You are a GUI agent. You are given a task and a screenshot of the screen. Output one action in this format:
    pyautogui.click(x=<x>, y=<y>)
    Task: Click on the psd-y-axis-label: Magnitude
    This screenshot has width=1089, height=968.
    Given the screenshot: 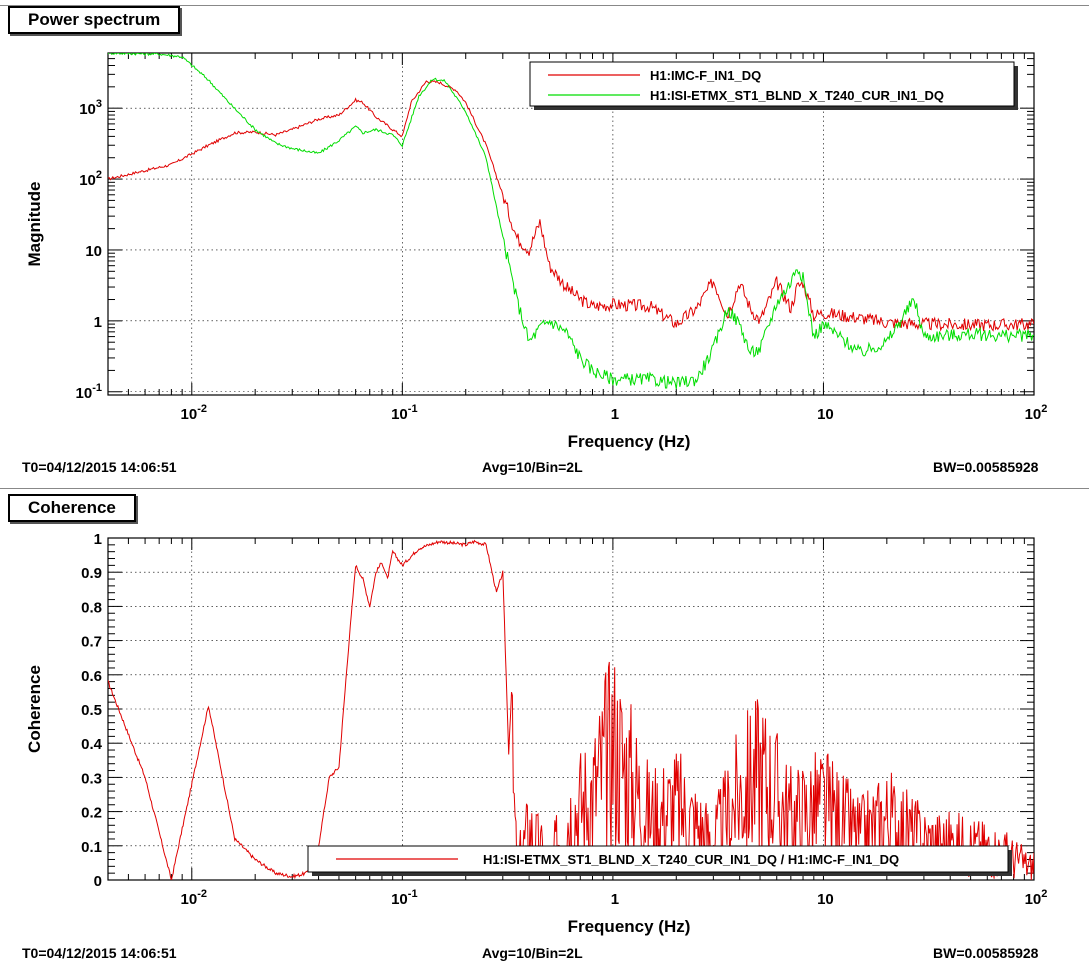 What is the action you would take?
    pyautogui.click(x=34, y=224)
    